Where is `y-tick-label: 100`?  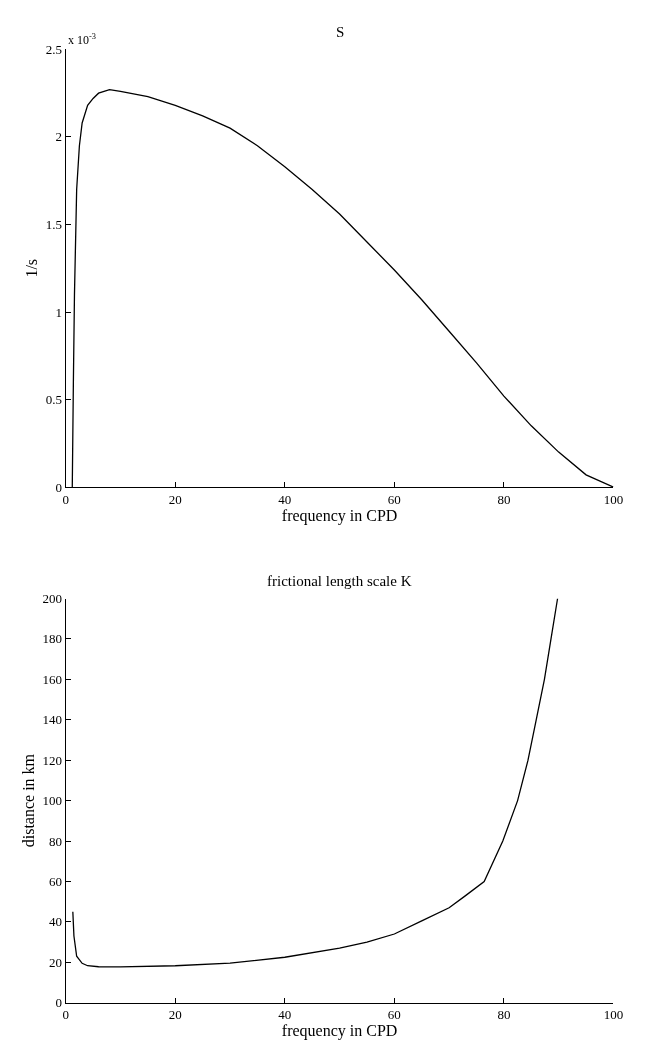 y-tick-label: 100 is located at coordinates (52, 801).